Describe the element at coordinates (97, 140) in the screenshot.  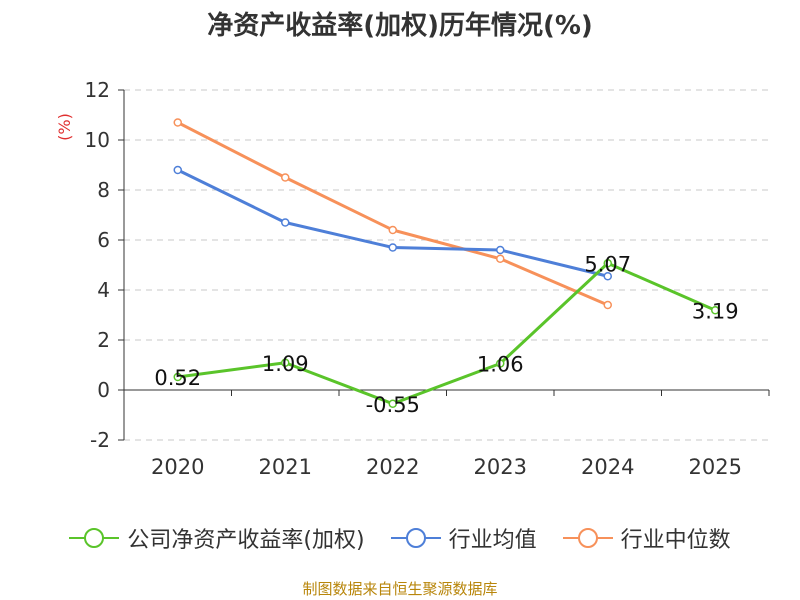
I see `y-tick-label: 10` at that location.